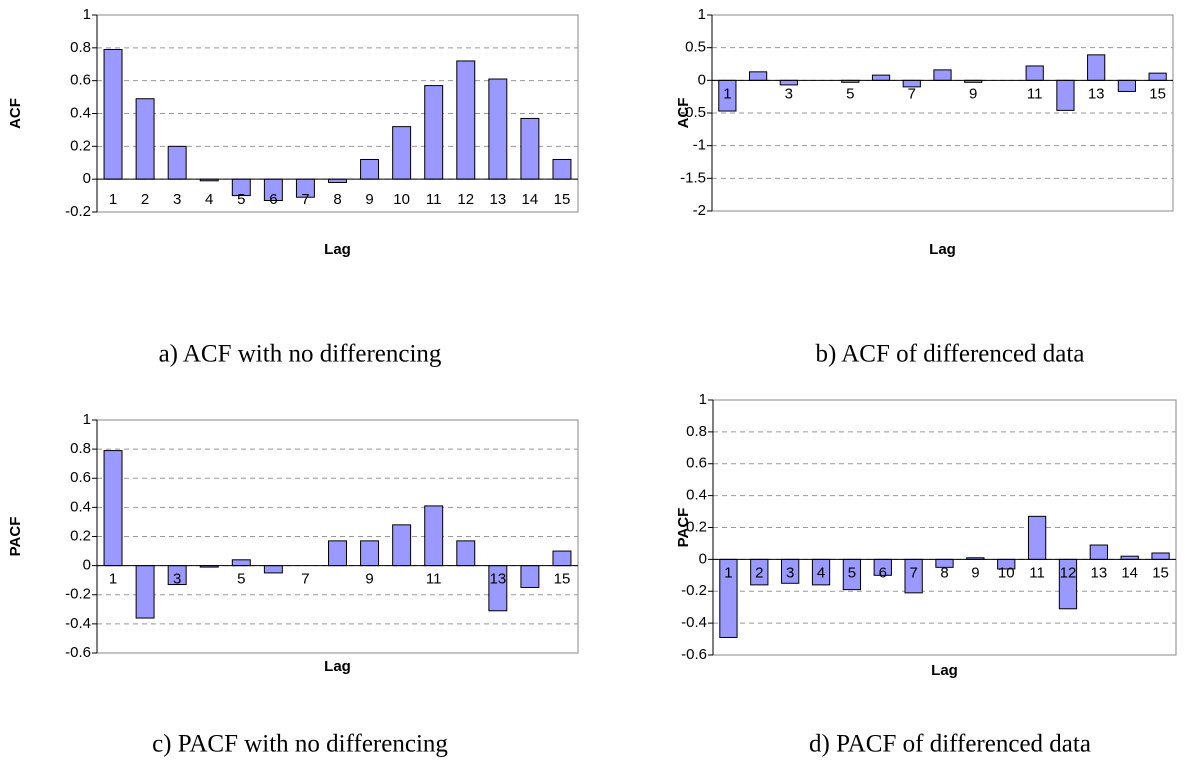 The width and height of the screenshot is (1190, 780). What do you see at coordinates (15, 537) in the screenshot?
I see `y-axis-label: PACF` at bounding box center [15, 537].